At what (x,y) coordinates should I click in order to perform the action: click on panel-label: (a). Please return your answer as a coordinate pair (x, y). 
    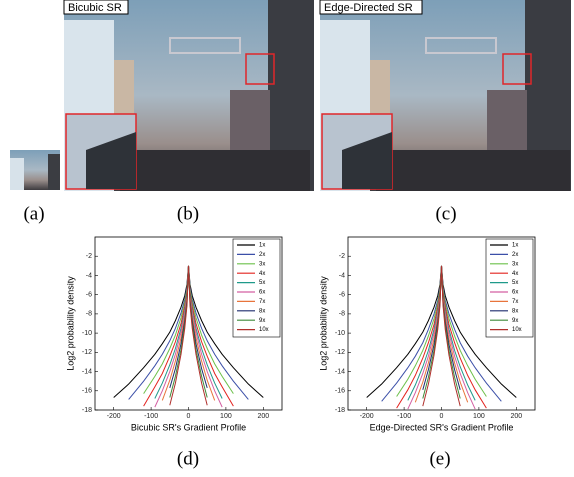
    Looking at the image, I should click on (33, 213).